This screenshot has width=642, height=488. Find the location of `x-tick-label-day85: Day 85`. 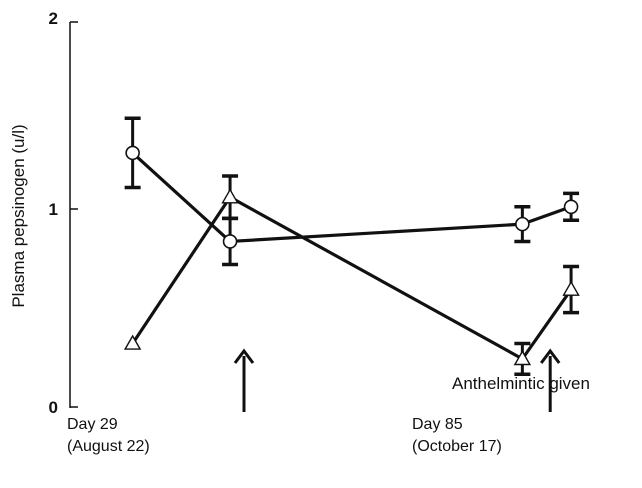

x-tick-label-day85: Day 85 is located at coordinates (437, 424).